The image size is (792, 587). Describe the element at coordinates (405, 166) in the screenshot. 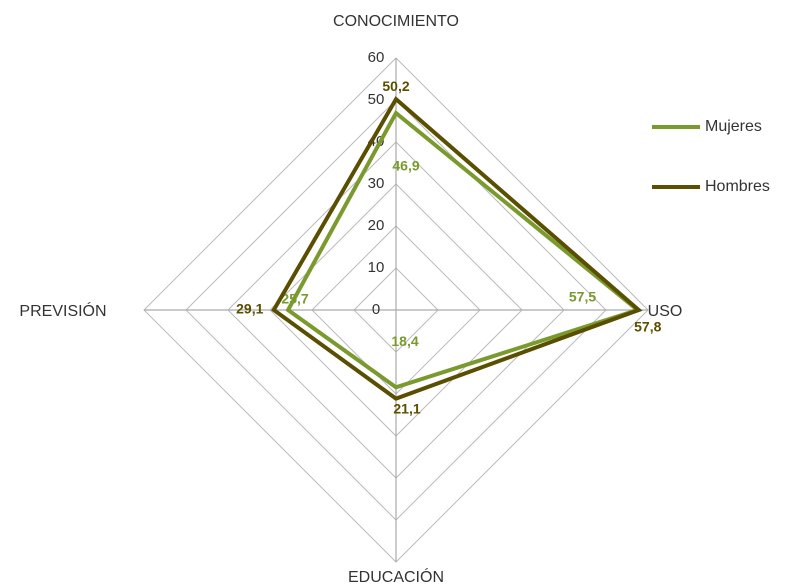

I see `value-label: 46,9` at that location.